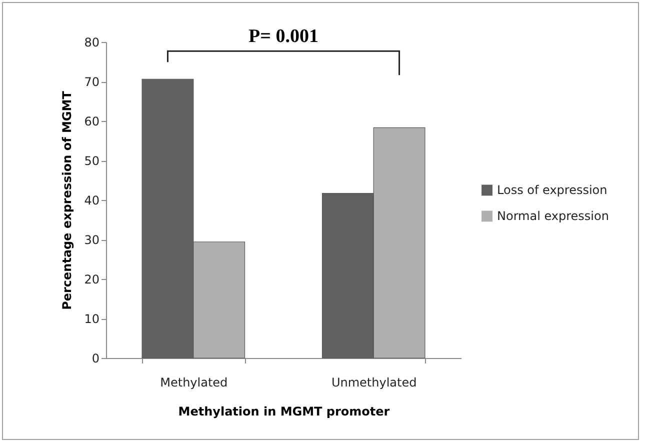 The image size is (645, 446). What do you see at coordinates (552, 190) in the screenshot?
I see `legend-label: Loss of expression` at bounding box center [552, 190].